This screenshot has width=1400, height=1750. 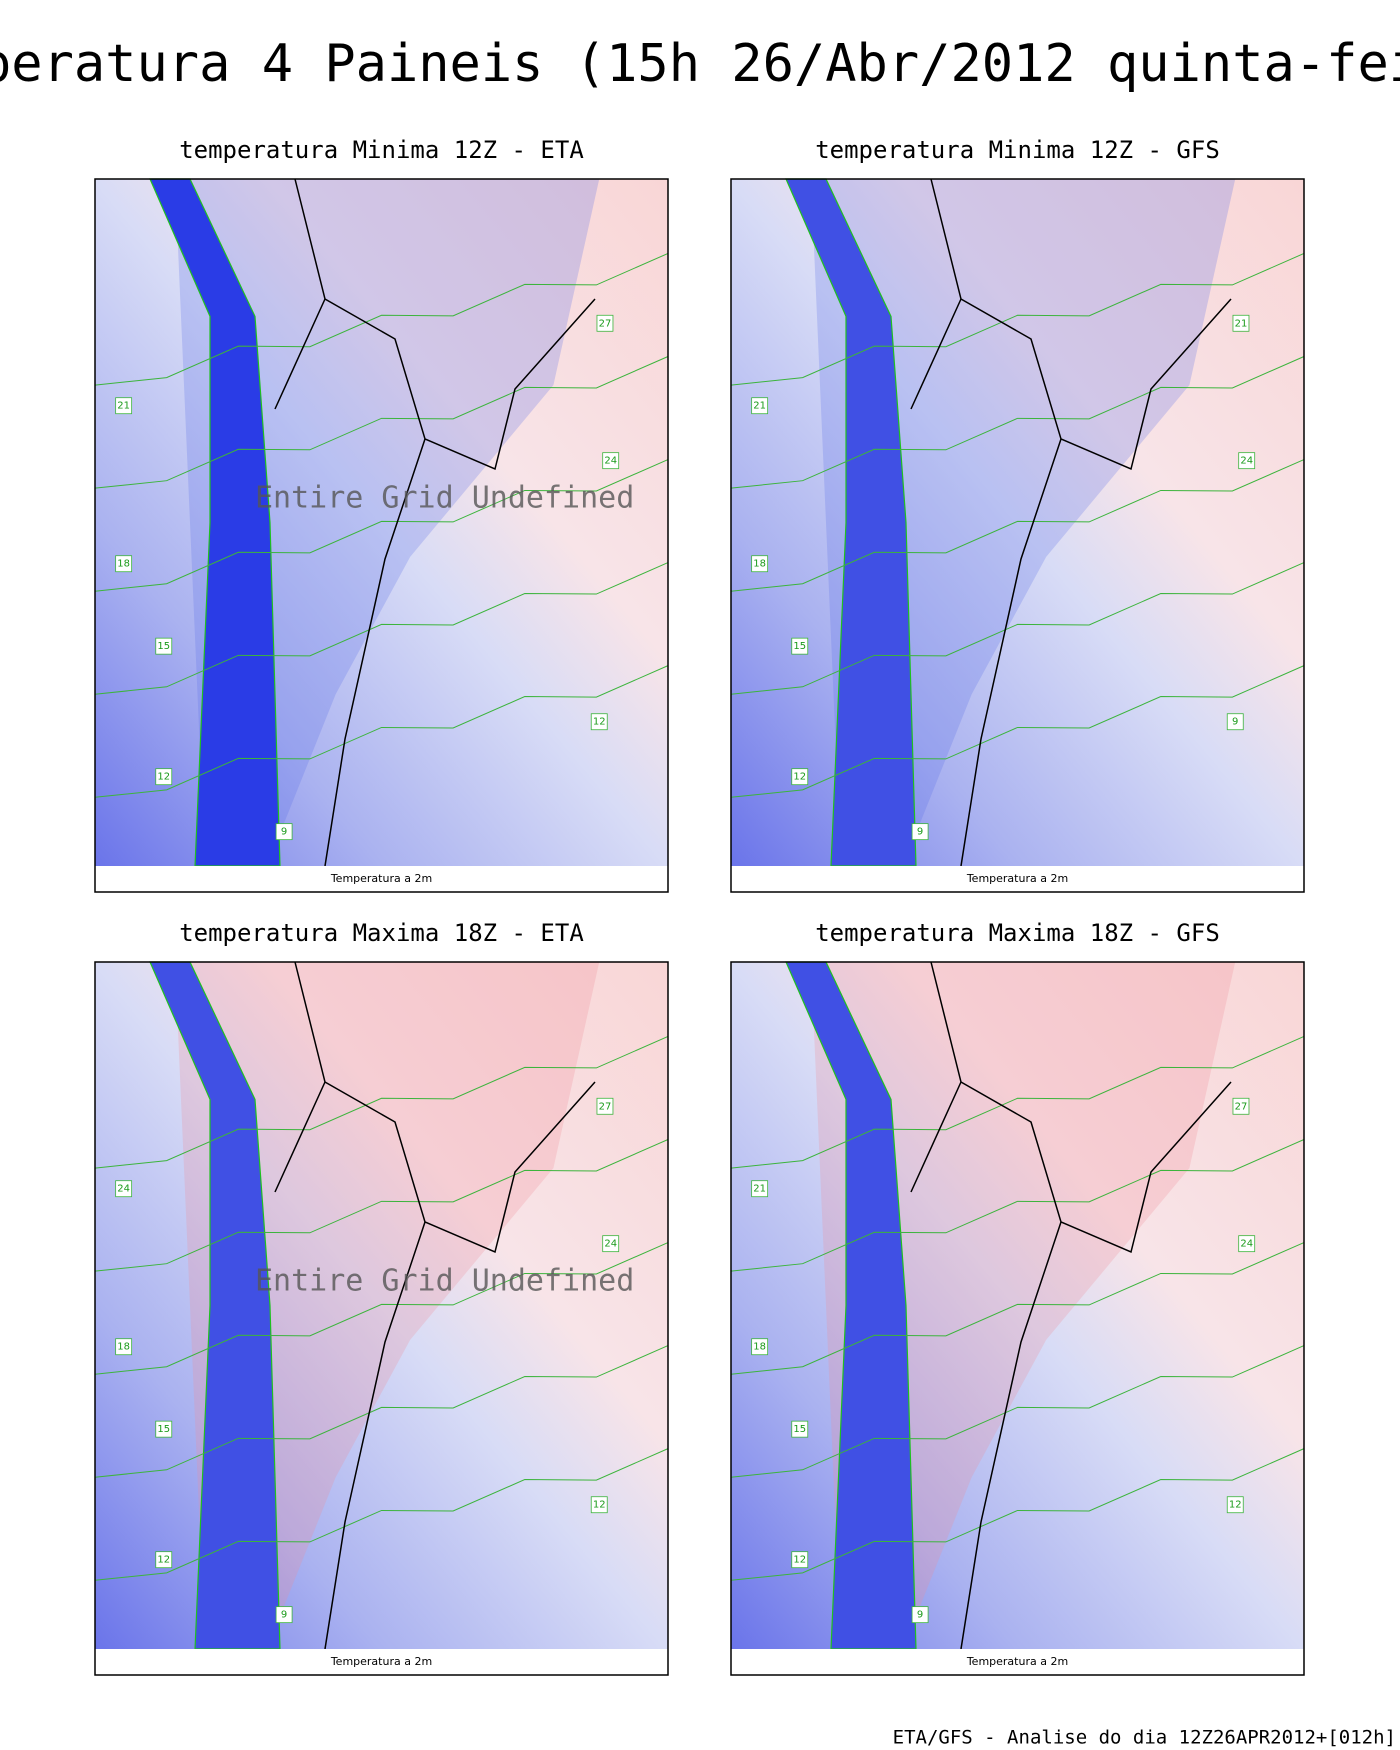 What do you see at coordinates (1017, 150) in the screenshot?
I see `panel-title: temperatura Minima 12Z - GFS` at bounding box center [1017, 150].